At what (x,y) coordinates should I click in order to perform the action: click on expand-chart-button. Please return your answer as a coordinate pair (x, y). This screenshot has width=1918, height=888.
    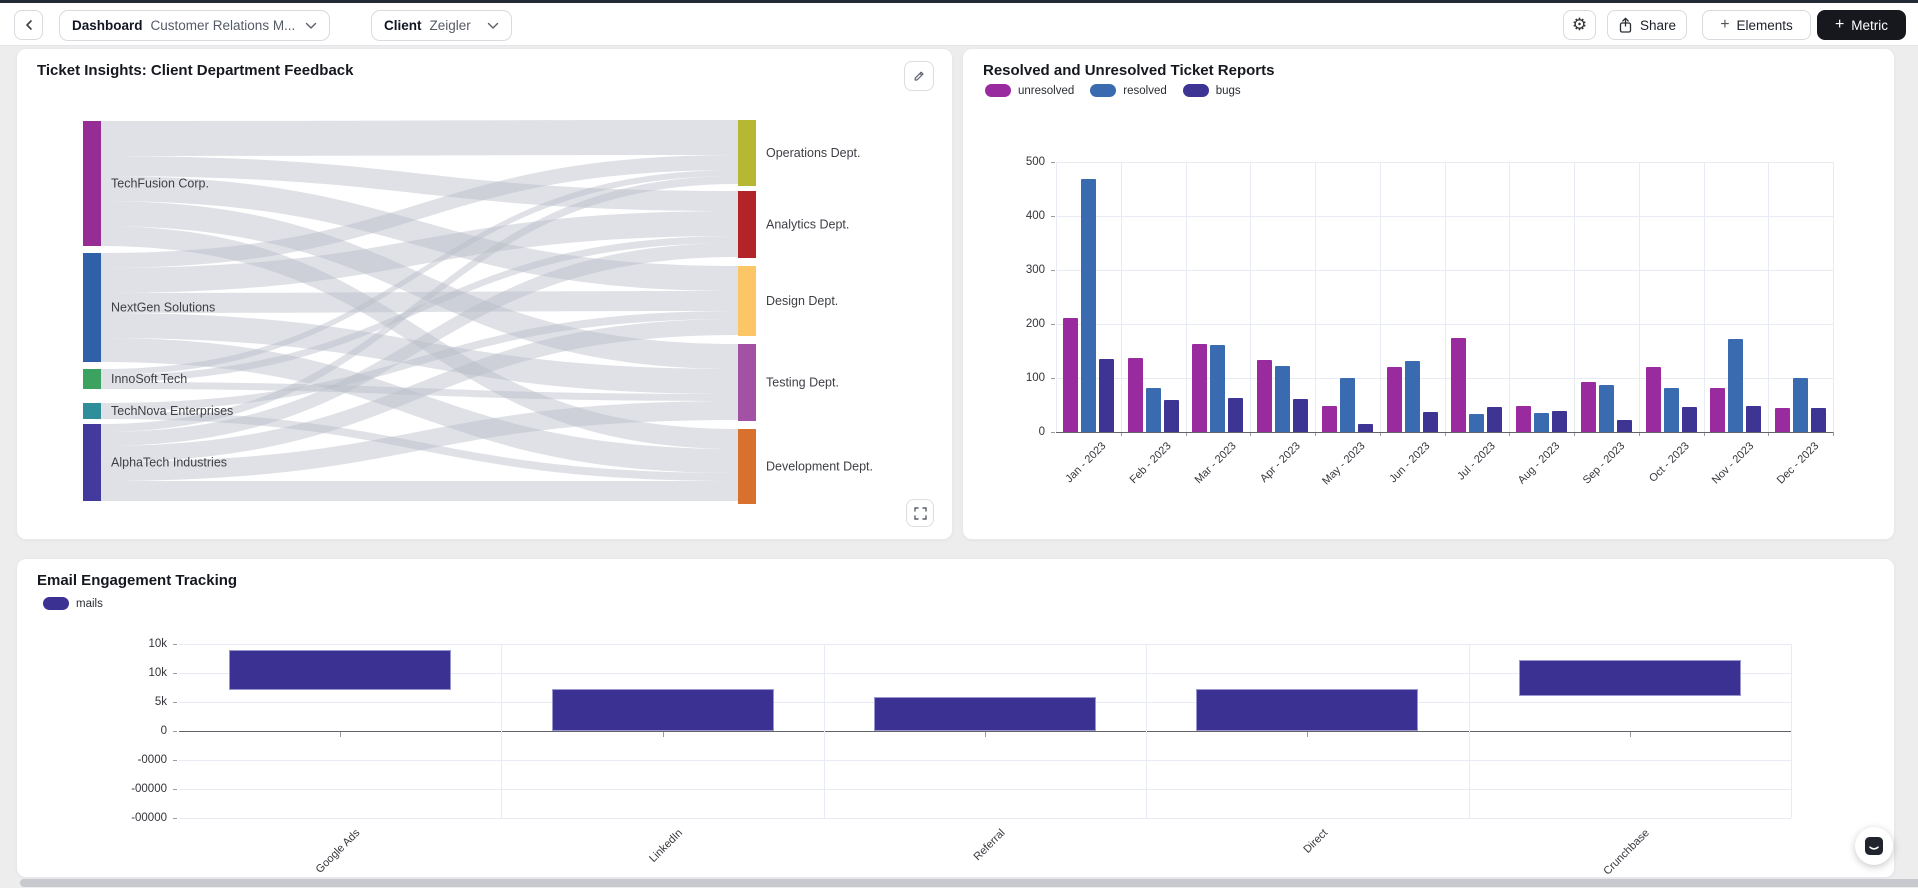
    Looking at the image, I should click on (920, 513).